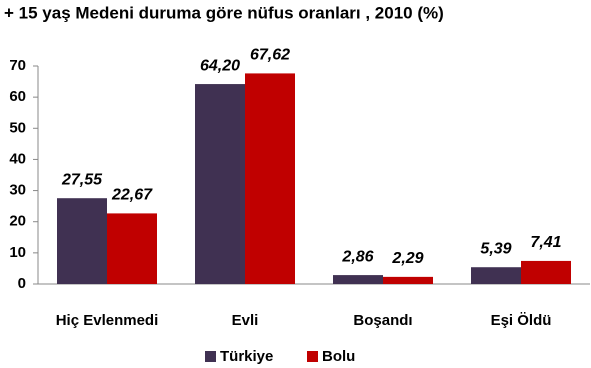  I want to click on x-tick-label: Hiç Evlenmedi, so click(107, 320).